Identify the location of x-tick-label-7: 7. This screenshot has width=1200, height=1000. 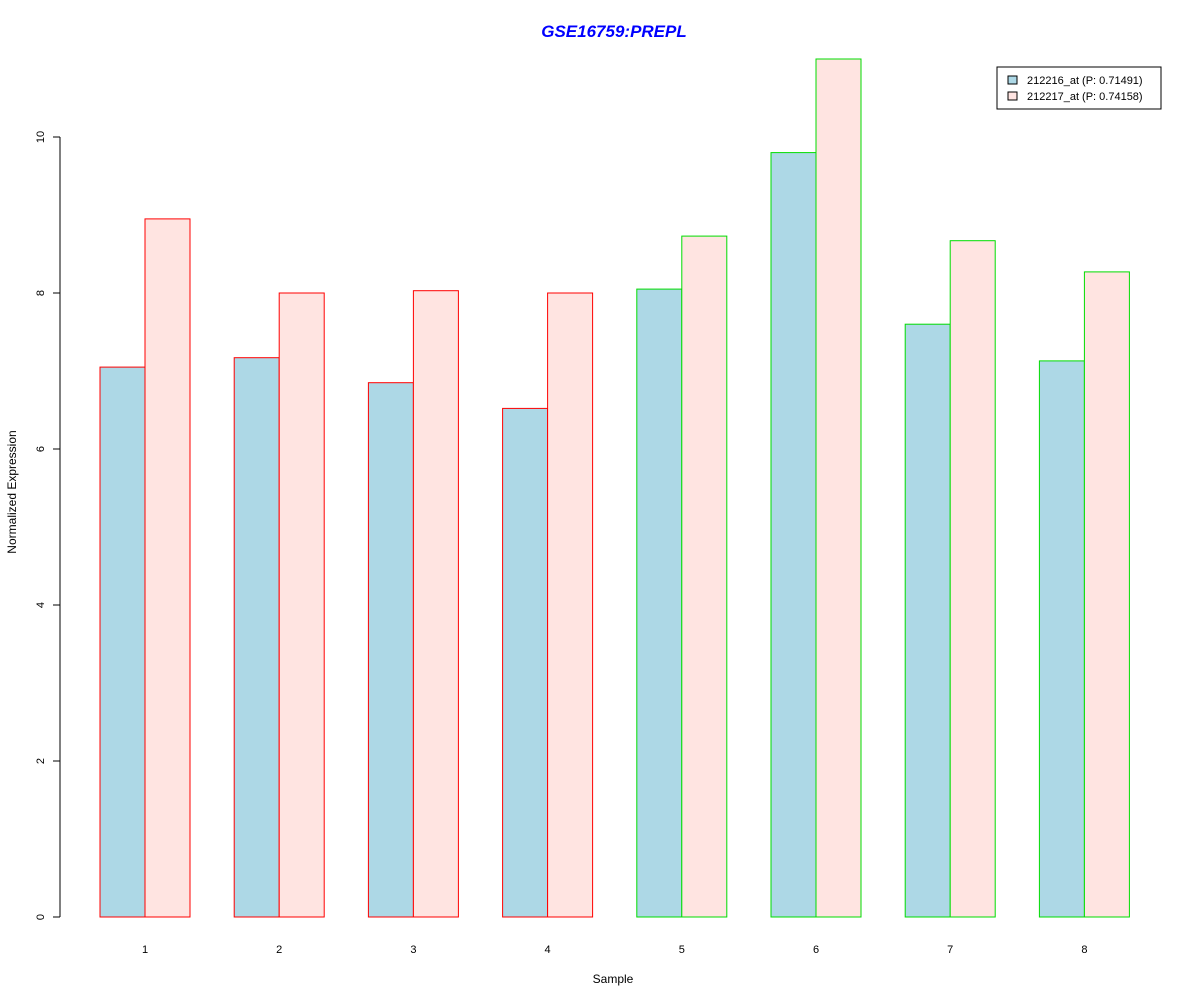
(950, 950).